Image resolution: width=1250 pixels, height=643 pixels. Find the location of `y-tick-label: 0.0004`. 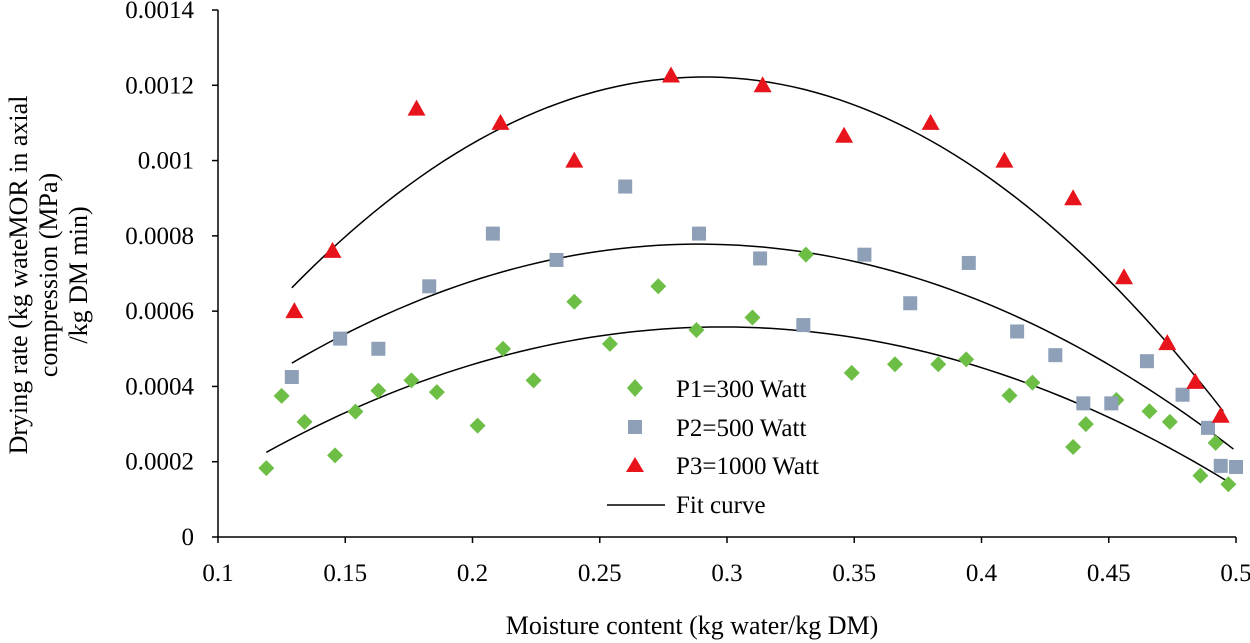

y-tick-label: 0.0004 is located at coordinates (159, 386).